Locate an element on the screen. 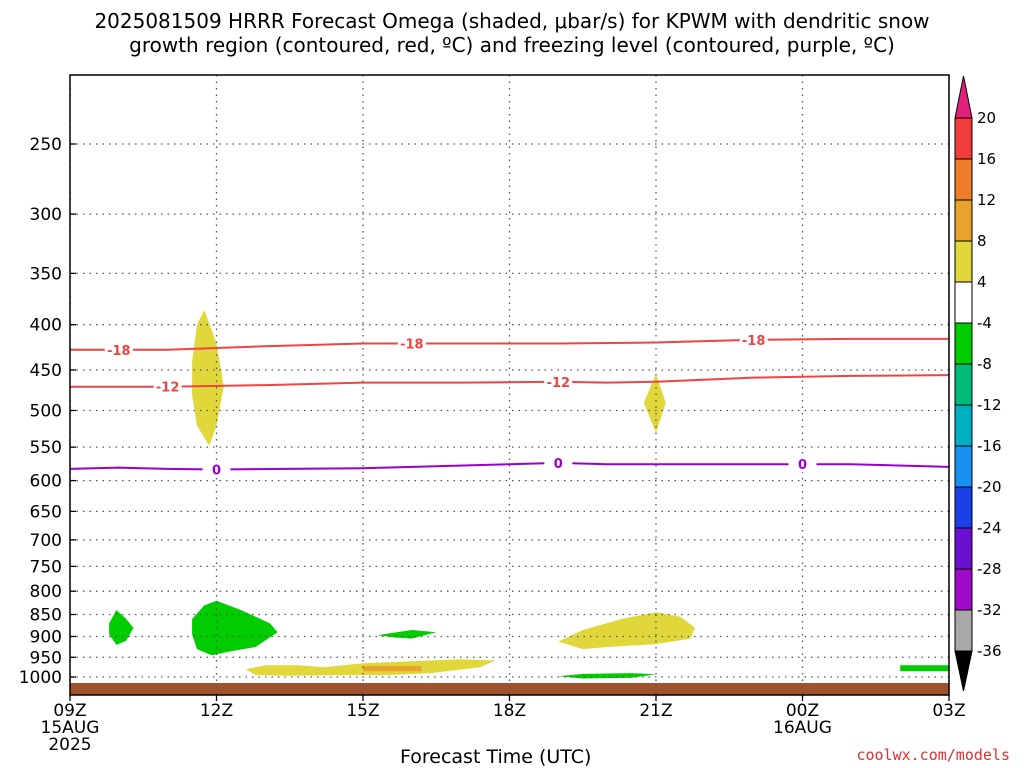 The height and width of the screenshot is (768, 1024). y-tick-label: 550 is located at coordinates (46, 448).